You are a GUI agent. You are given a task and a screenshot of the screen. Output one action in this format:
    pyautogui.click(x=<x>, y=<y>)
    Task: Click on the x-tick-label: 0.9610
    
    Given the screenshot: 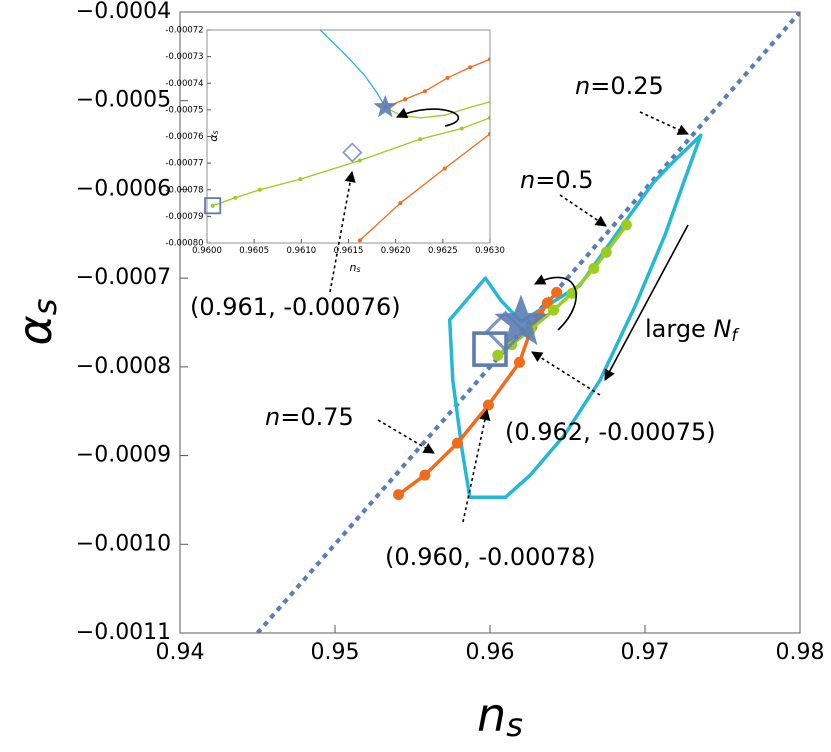 What is the action you would take?
    pyautogui.click(x=301, y=251)
    